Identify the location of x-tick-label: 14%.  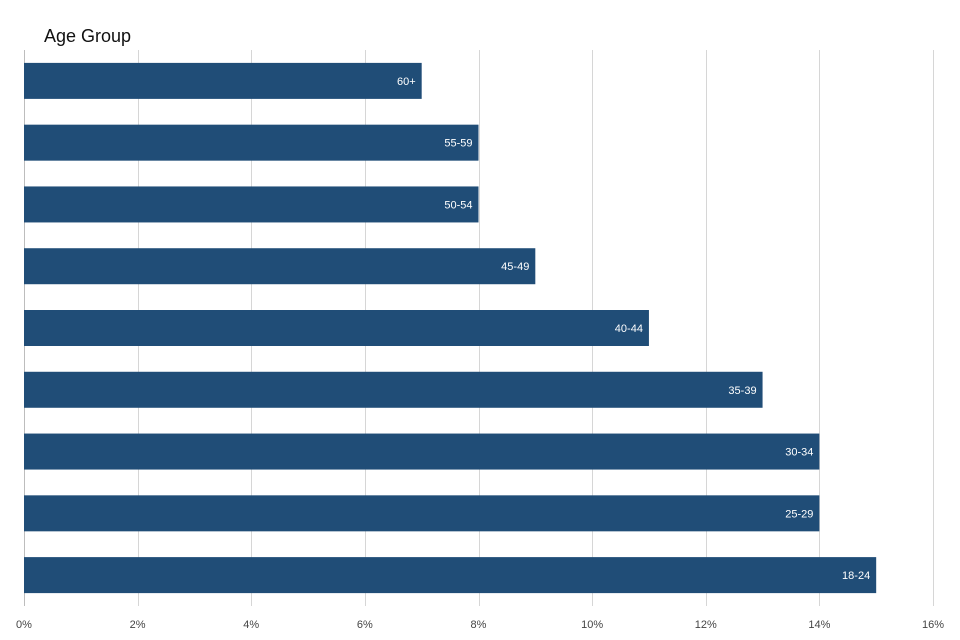
(819, 625).